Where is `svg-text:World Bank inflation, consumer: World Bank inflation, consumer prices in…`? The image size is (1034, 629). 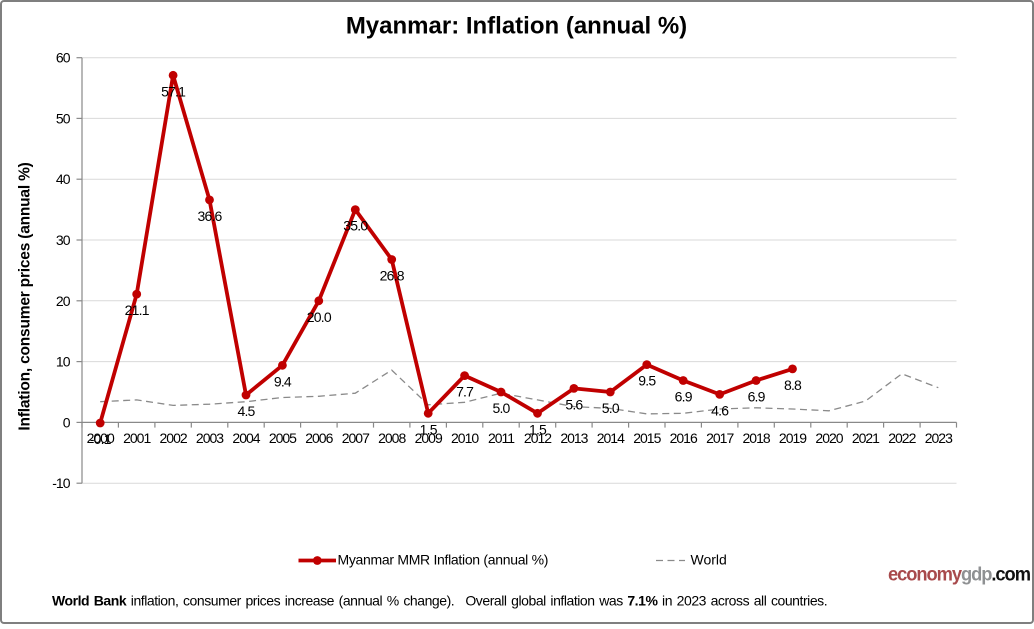
svg-text:World Bank inflation, consumer: World Bank inflation, consumer prices in… is located at coordinates (439, 601).